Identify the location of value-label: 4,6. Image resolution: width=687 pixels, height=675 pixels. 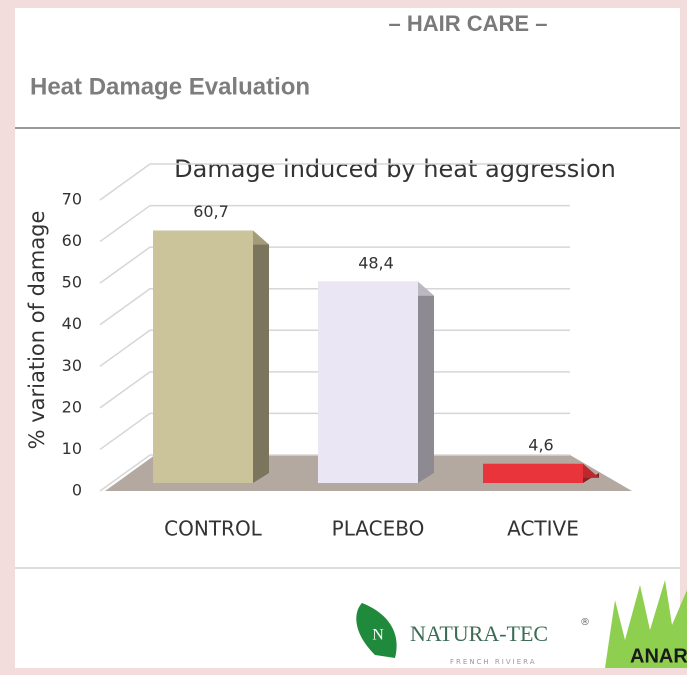
(540, 444).